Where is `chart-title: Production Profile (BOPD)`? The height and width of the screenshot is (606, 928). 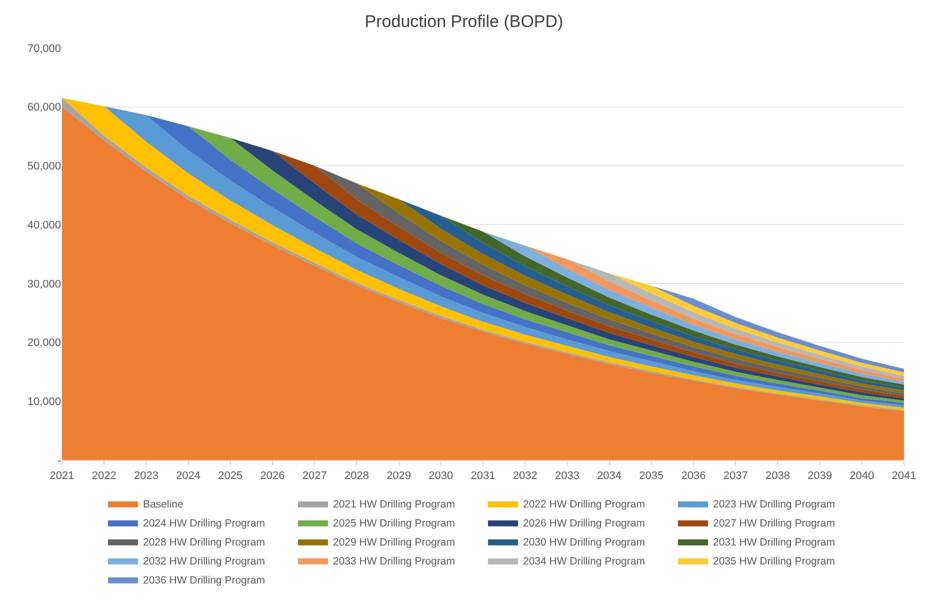
chart-title: Production Profile (BOPD) is located at coordinates (464, 22).